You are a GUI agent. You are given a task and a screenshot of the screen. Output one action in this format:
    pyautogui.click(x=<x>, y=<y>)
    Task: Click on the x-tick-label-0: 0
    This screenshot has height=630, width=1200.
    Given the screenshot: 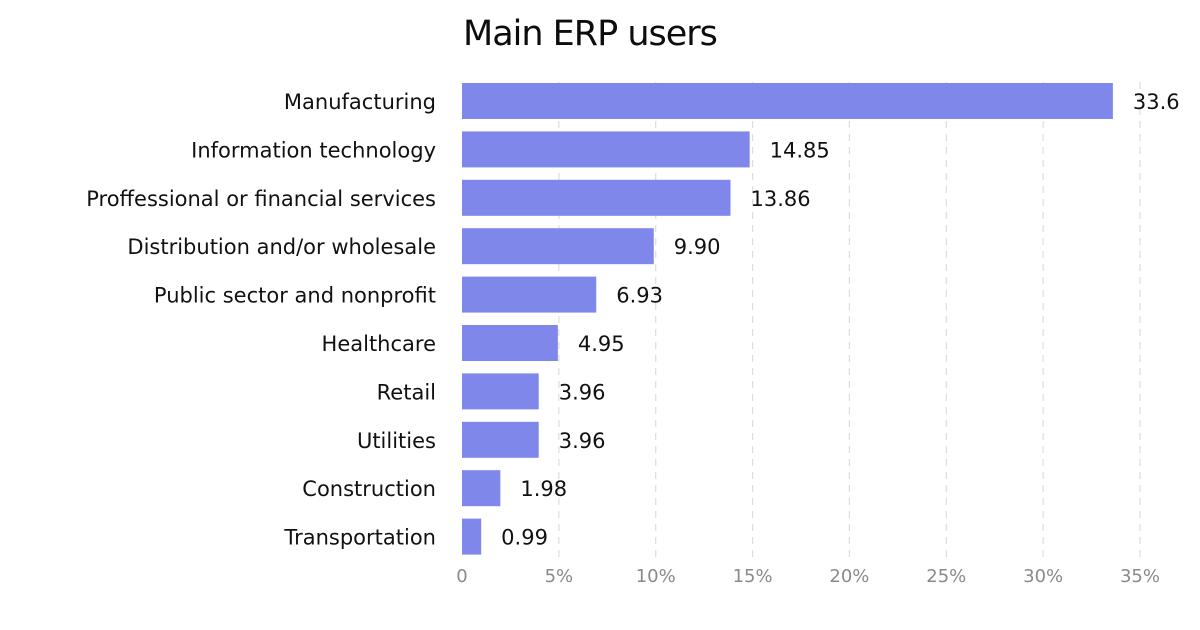 What is the action you would take?
    pyautogui.click(x=461, y=576)
    